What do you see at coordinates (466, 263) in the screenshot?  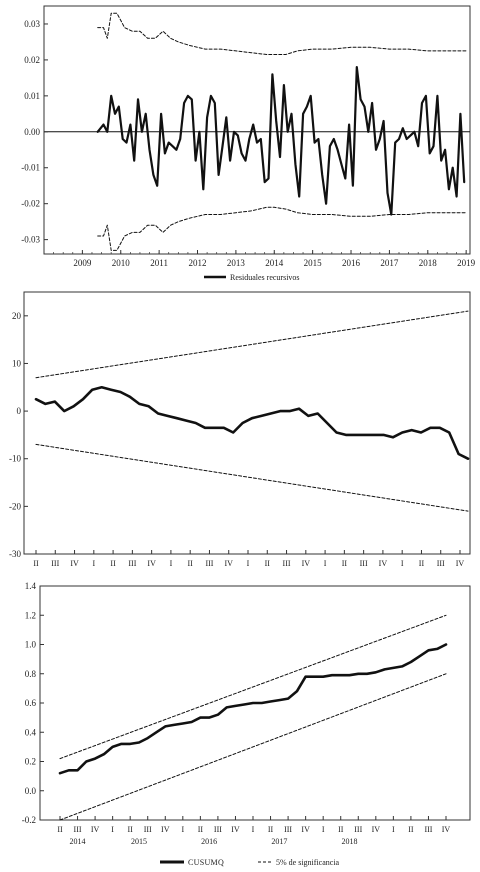 I see `chart1-x-tick-label: 2019` at bounding box center [466, 263].